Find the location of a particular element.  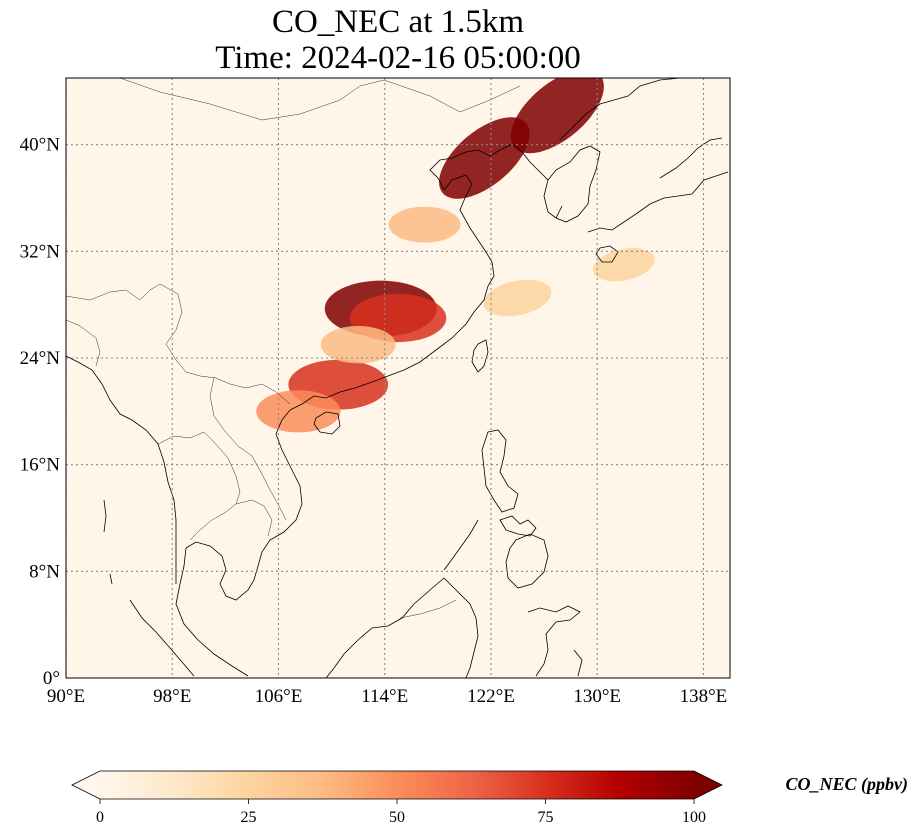

colorbar-tick-label: 75 is located at coordinates (546, 817).